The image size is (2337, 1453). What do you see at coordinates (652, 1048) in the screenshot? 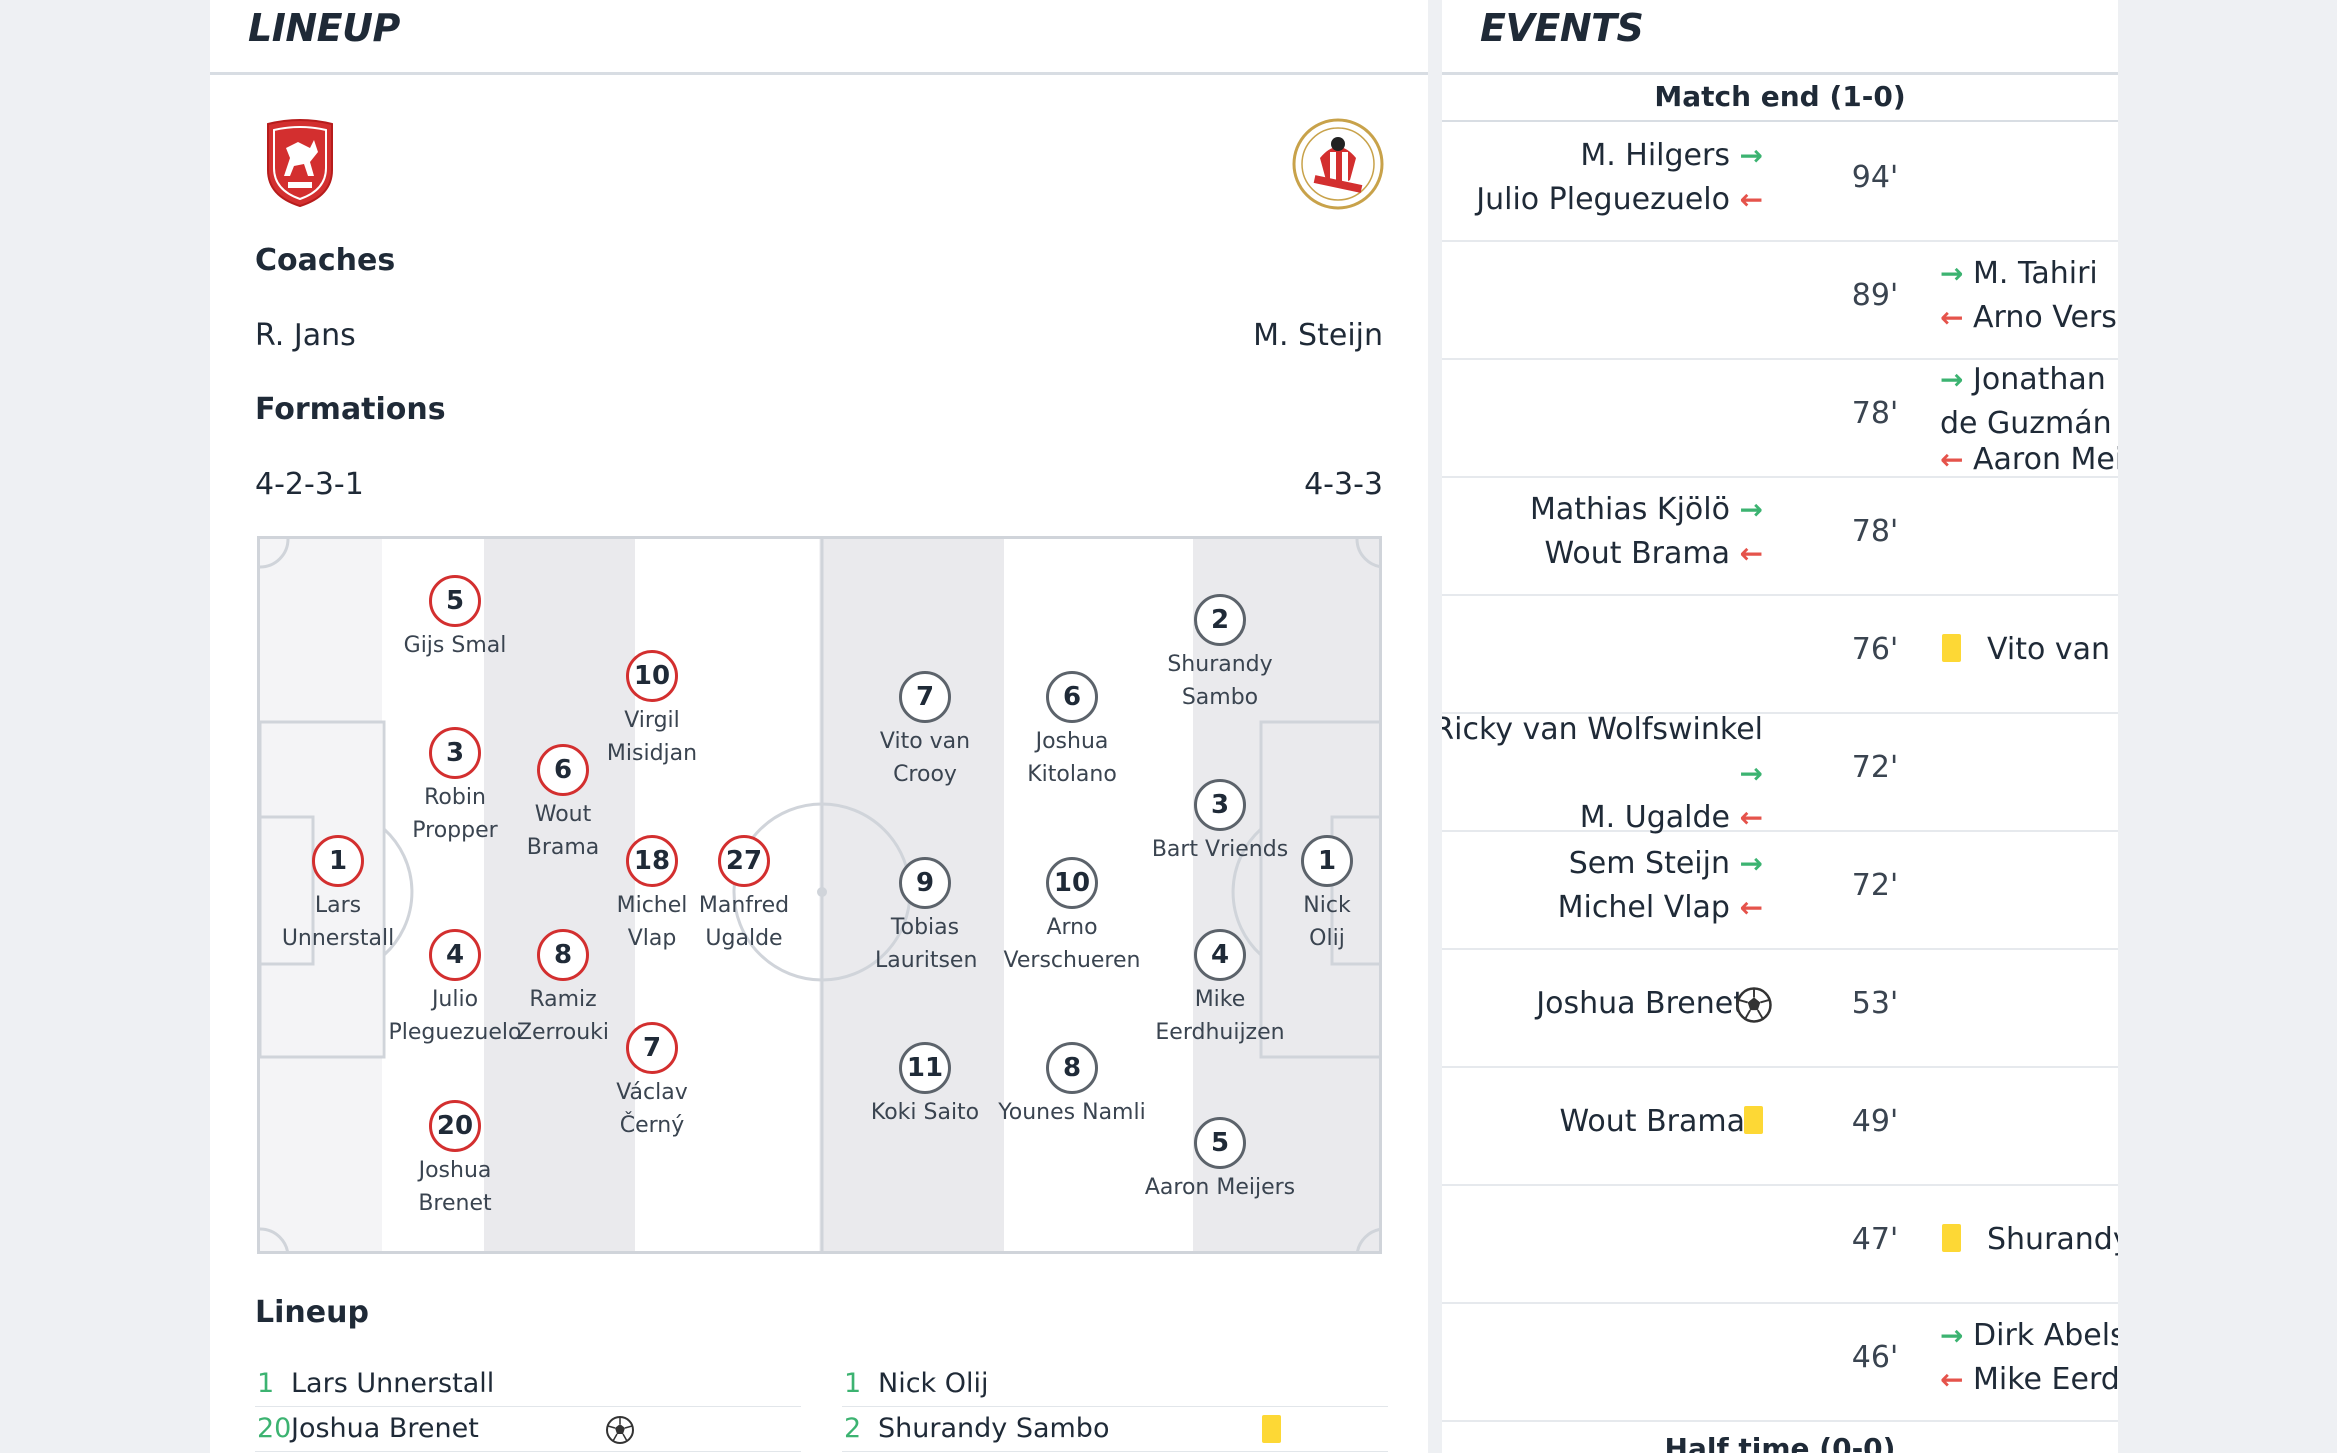
I see `player-number: 7` at bounding box center [652, 1048].